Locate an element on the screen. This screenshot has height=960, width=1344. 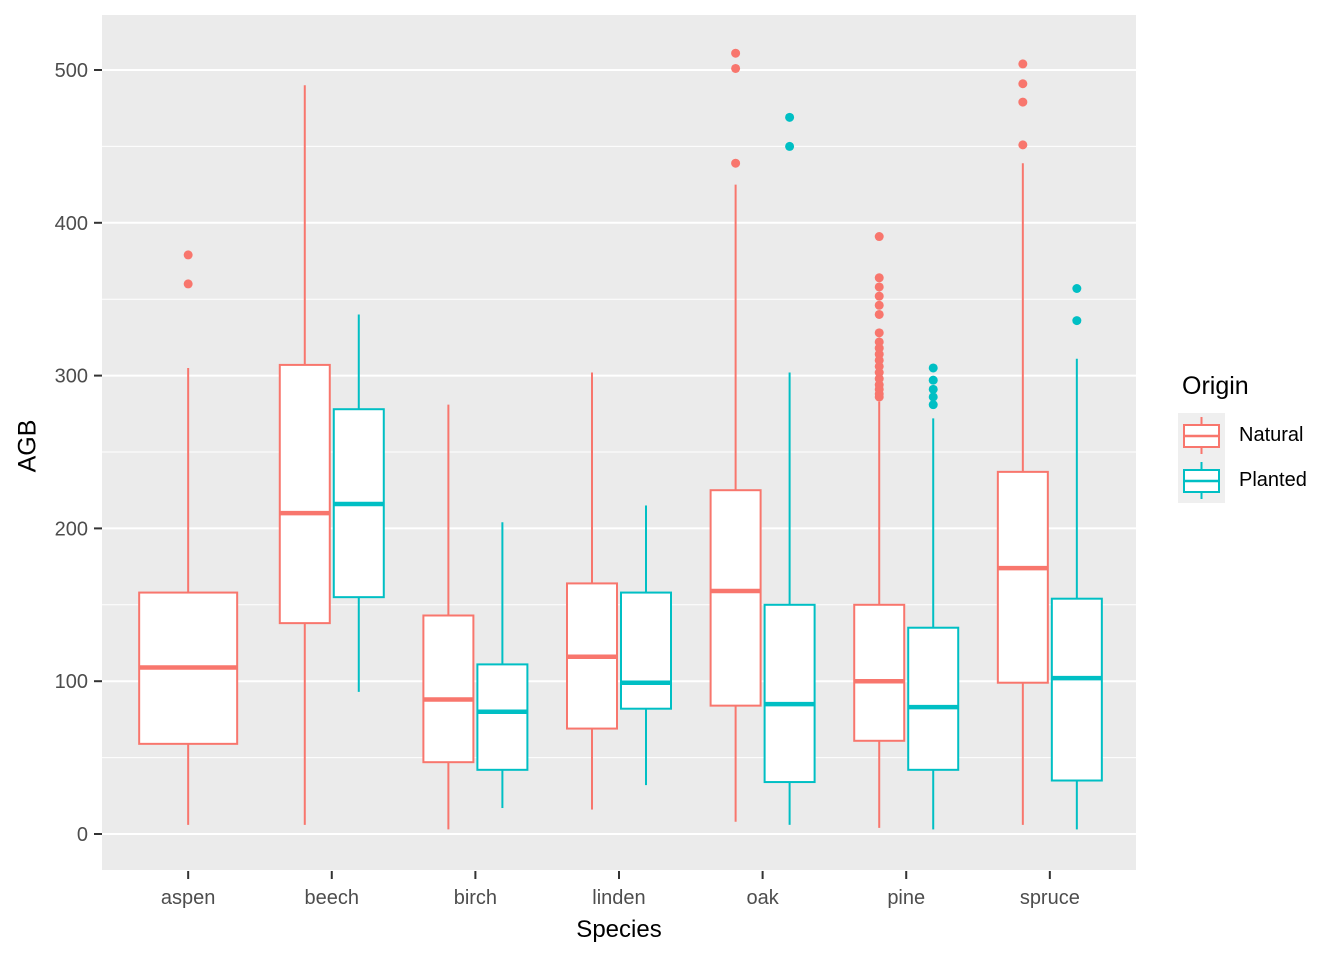
x-tick-label-pine: pine is located at coordinates (906, 898).